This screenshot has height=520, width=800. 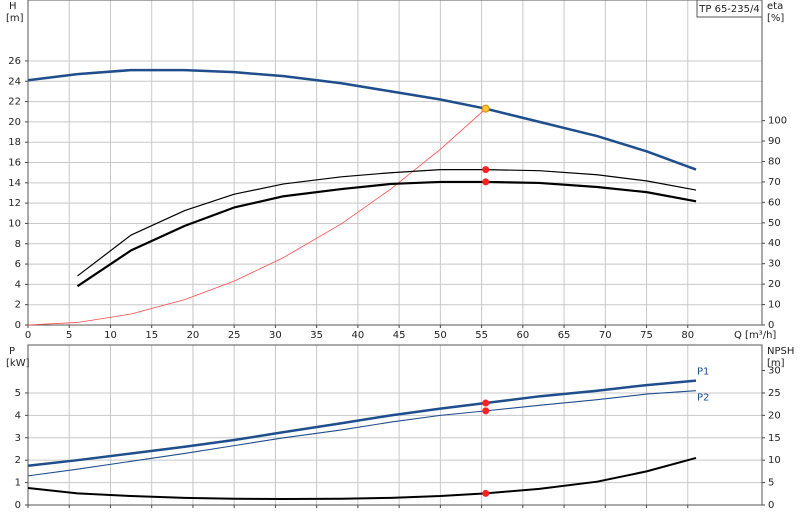 What do you see at coordinates (14, 122) in the screenshot?
I see `y-tick-label: 20` at bounding box center [14, 122].